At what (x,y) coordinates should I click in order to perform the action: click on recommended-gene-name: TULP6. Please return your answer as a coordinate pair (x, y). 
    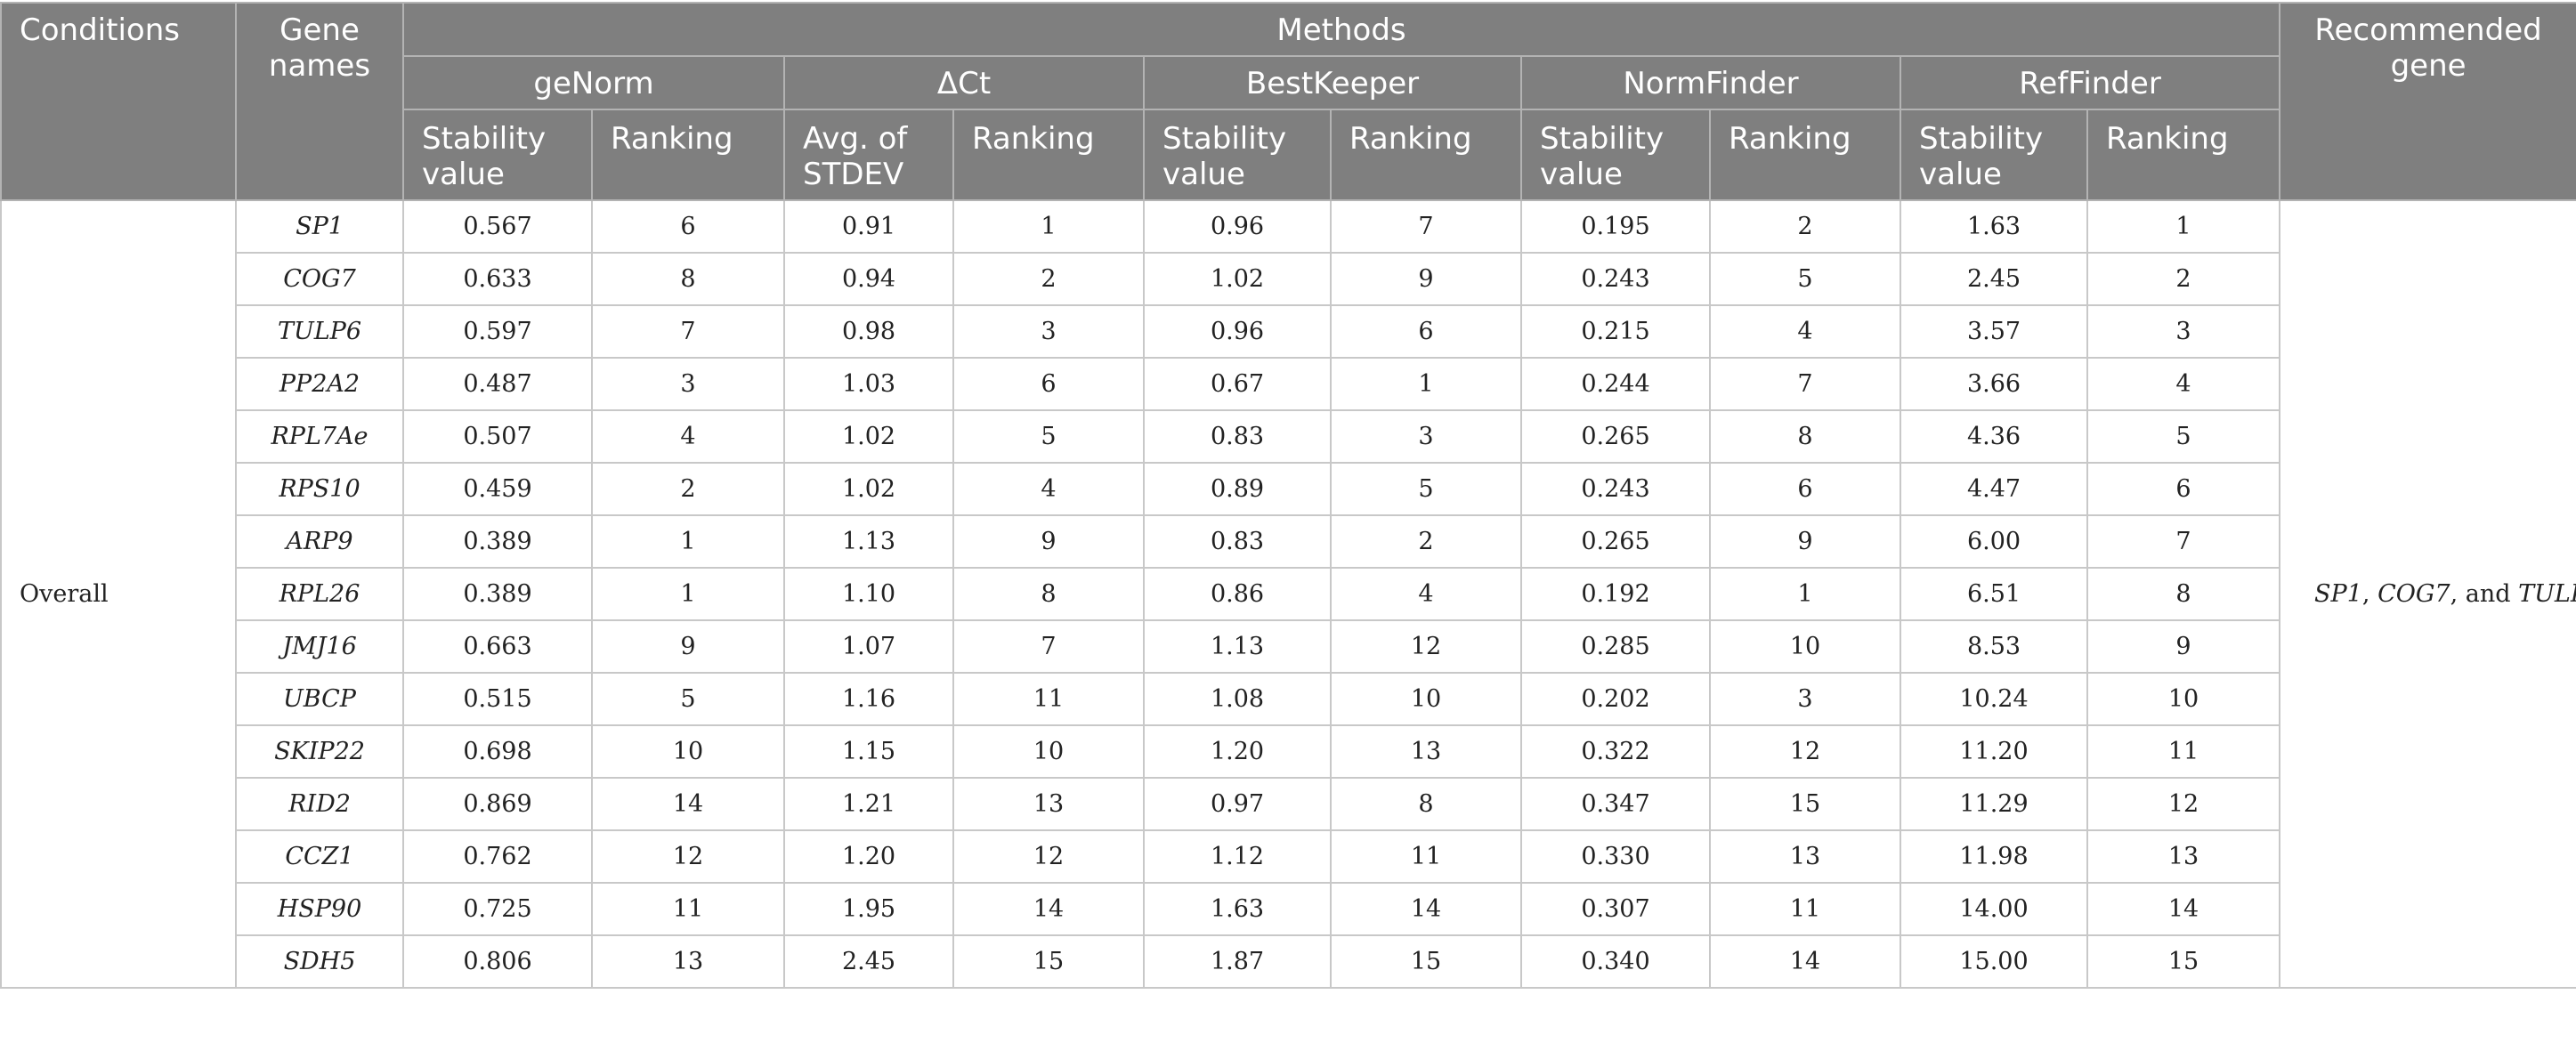
    Looking at the image, I should click on (2547, 594).